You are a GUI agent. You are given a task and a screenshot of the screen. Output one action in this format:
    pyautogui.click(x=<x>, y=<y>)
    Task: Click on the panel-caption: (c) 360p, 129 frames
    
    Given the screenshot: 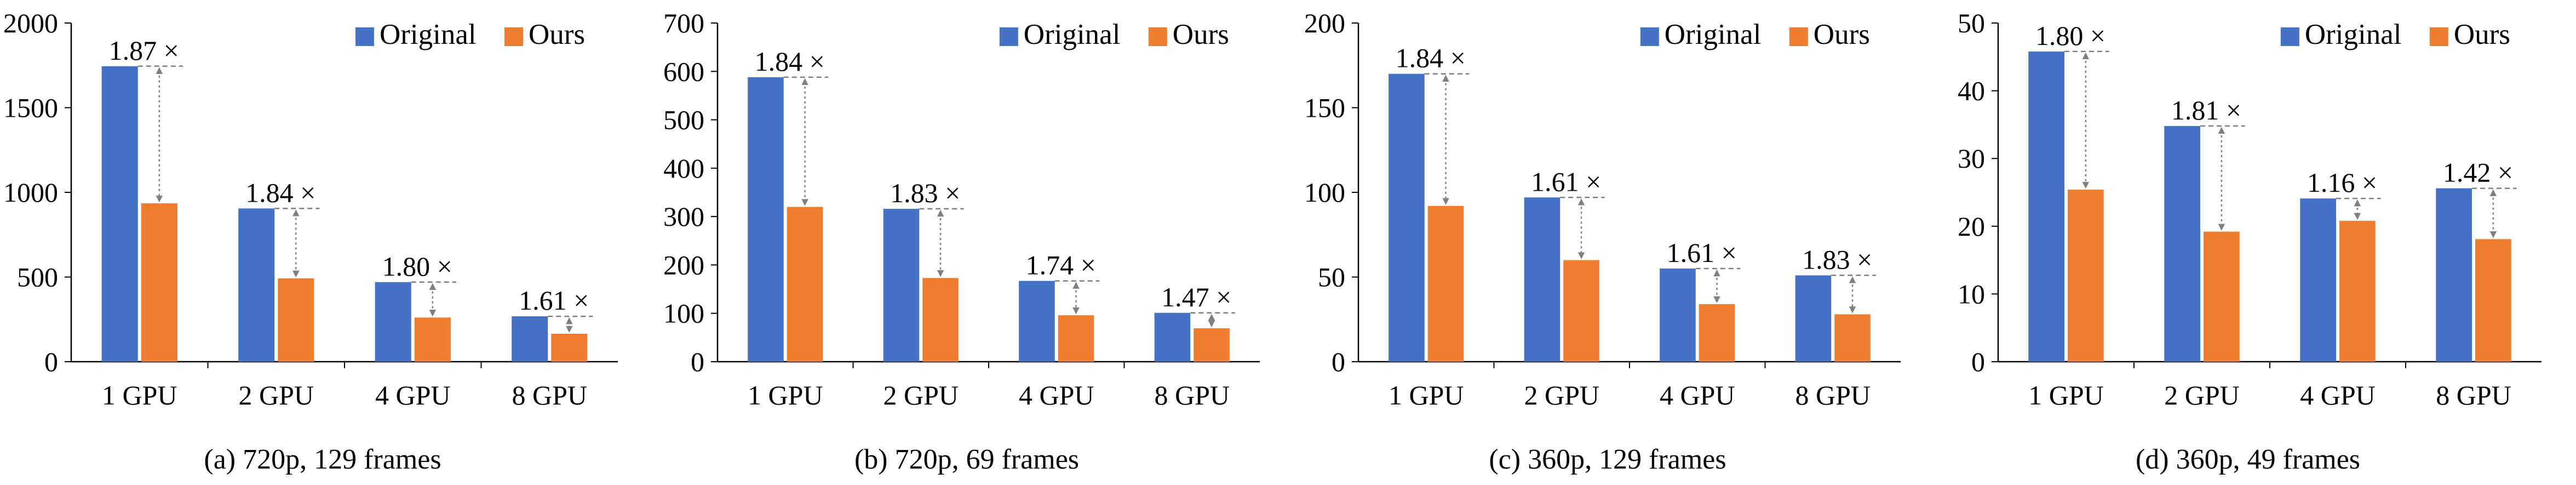 What is the action you would take?
    pyautogui.click(x=1608, y=459)
    